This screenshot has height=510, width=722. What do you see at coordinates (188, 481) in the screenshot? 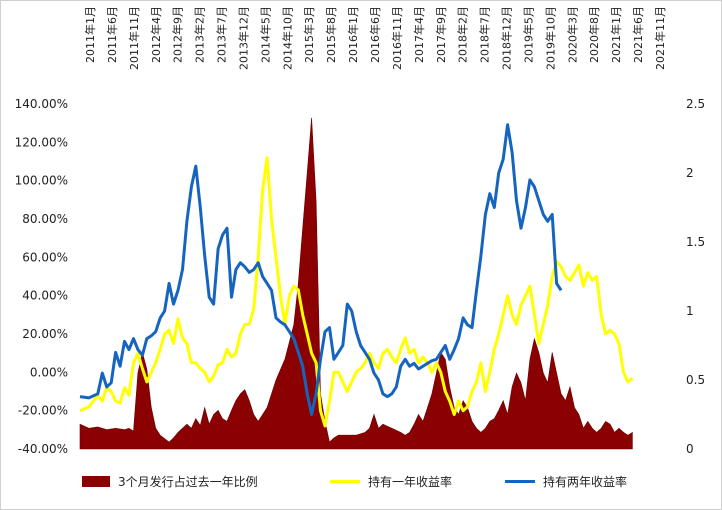
I see `legend-label-issuance-ratio: 3个月发行占过去一年比例` at bounding box center [188, 481].